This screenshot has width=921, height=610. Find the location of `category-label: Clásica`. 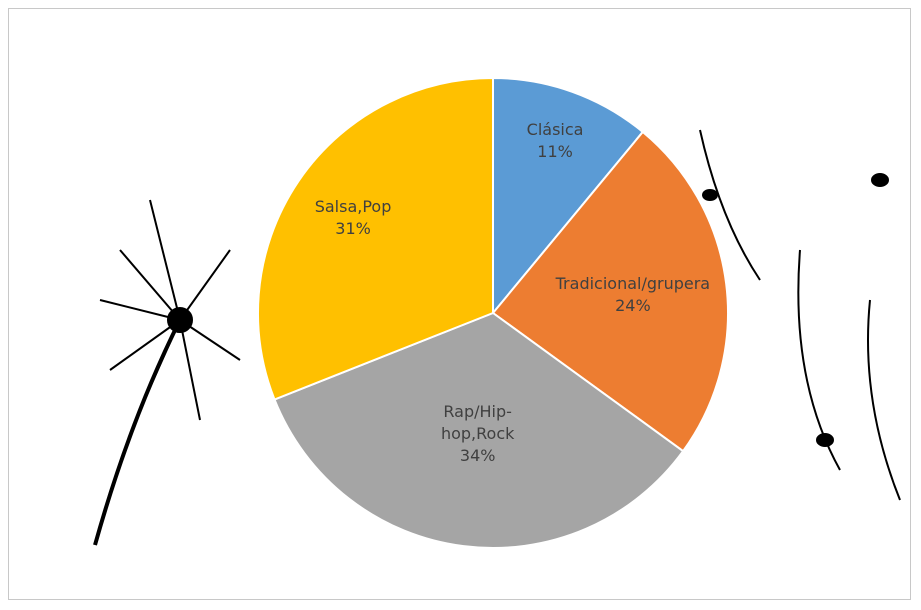

category-label: Clásica is located at coordinates (555, 129).